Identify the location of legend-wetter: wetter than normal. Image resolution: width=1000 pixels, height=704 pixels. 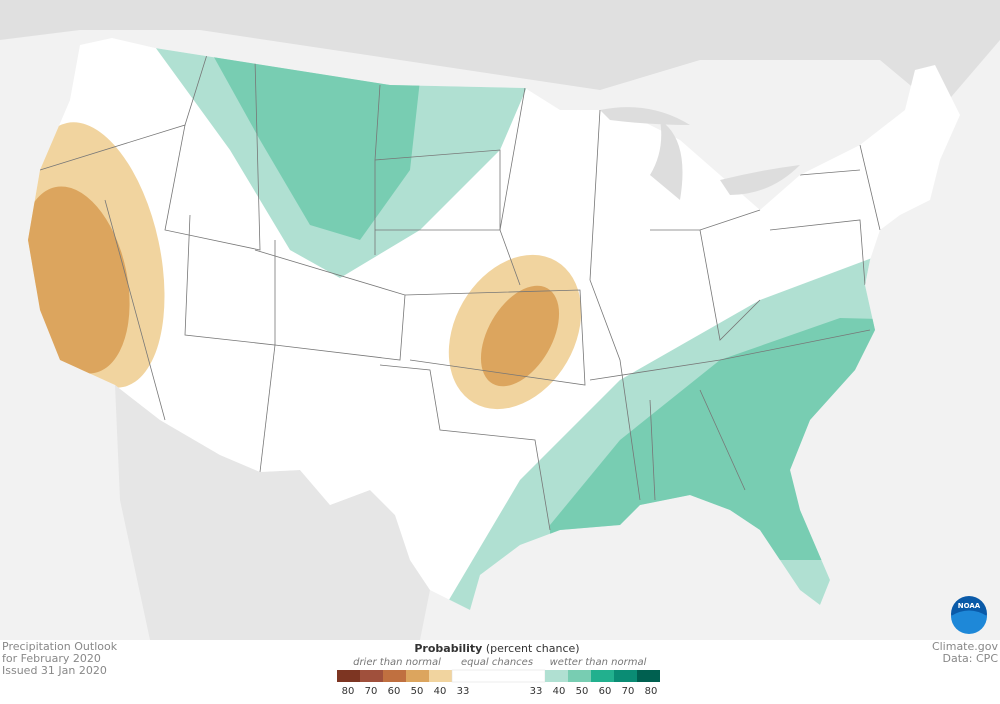
(598, 662).